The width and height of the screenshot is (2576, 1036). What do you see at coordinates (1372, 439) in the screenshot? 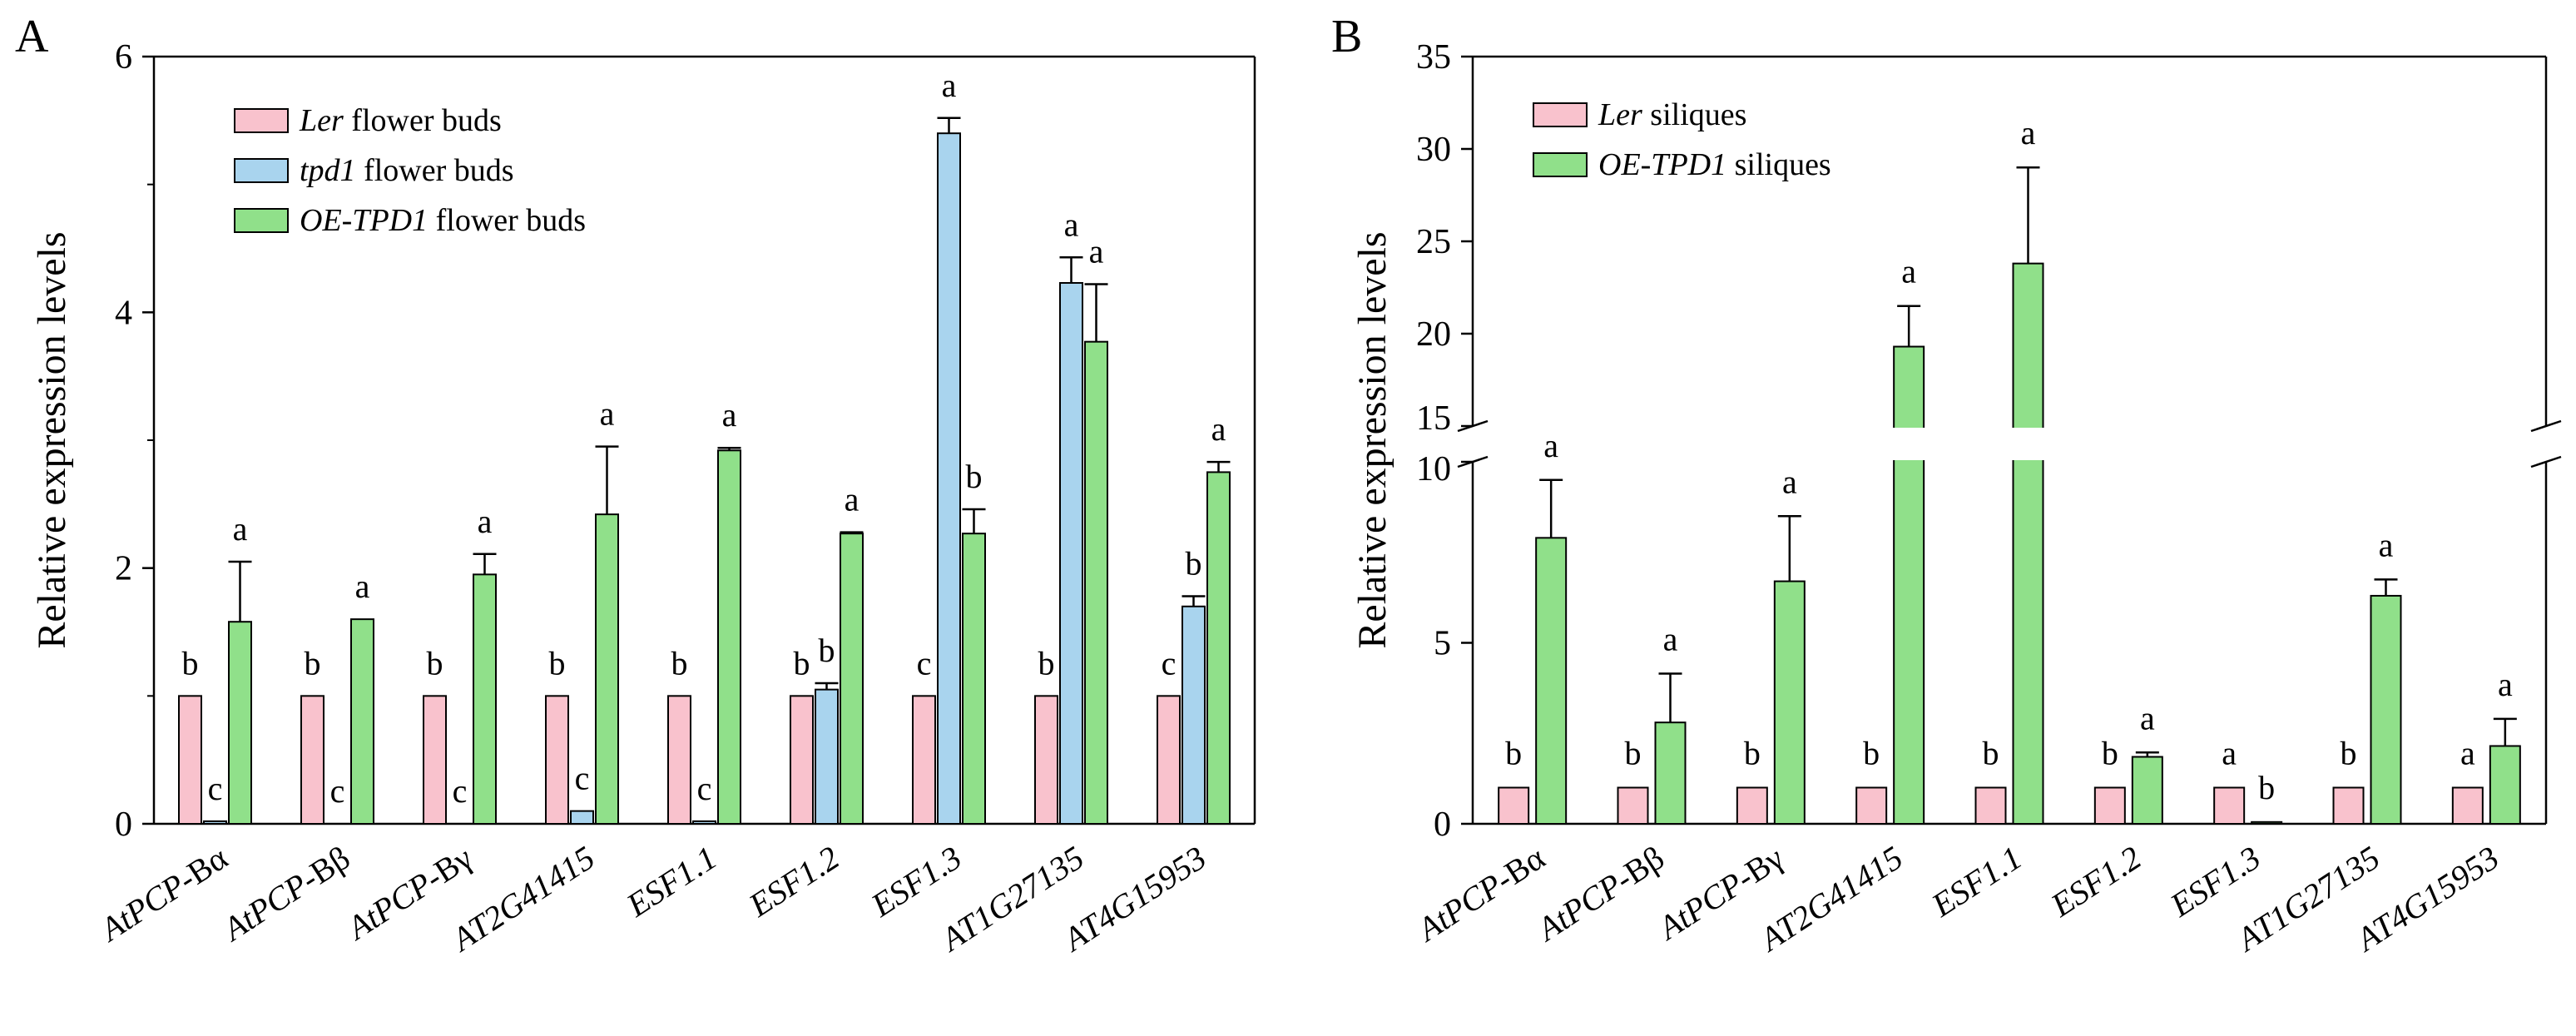
I see `y-axis-label: Relative expression levels` at bounding box center [1372, 439].